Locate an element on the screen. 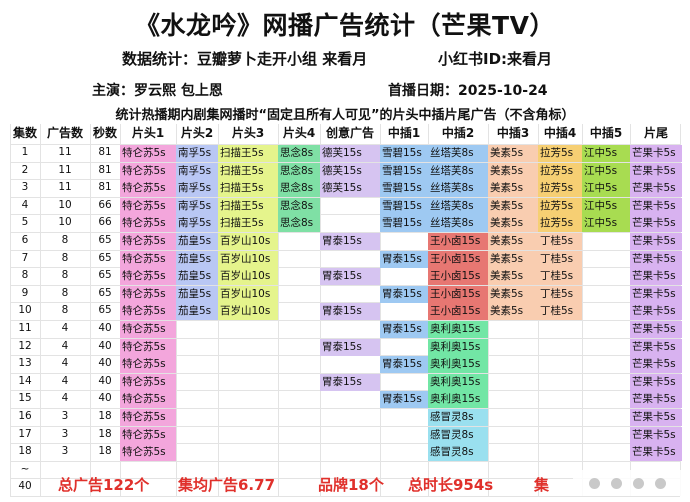  episode-number: ~ is located at coordinates (25, 469).